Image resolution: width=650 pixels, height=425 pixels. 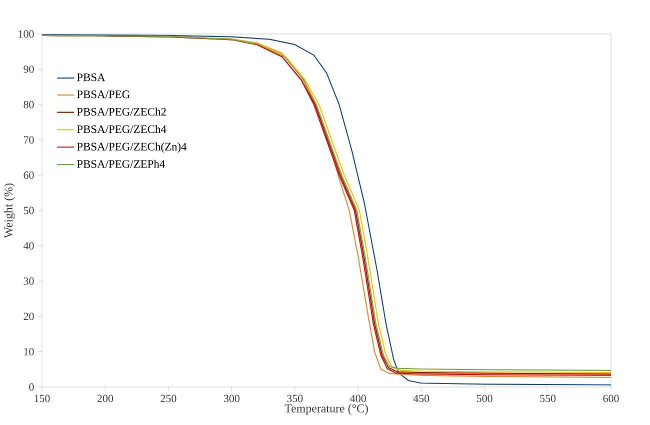 I want to click on y-tick-label: 50, so click(x=29, y=210).